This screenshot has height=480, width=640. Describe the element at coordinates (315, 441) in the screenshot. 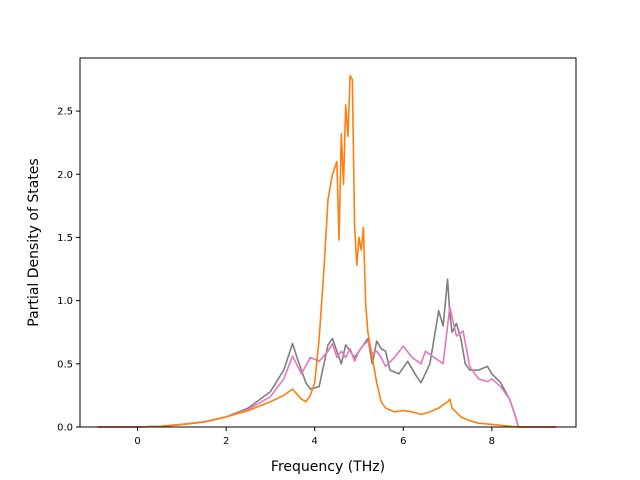

I see `x-tick-label: 4` at that location.